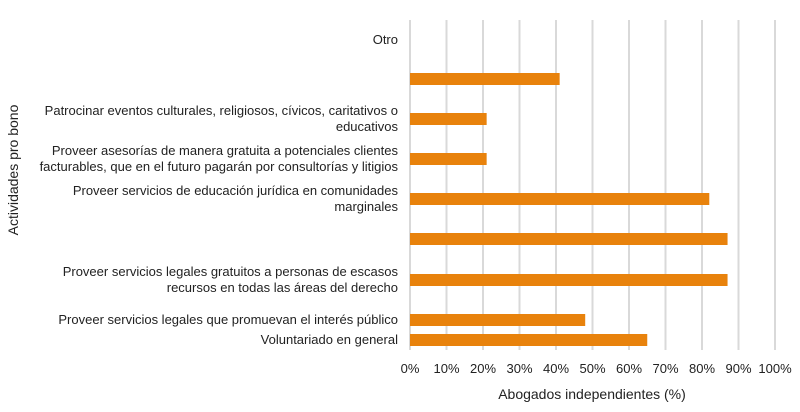 This screenshot has height=412, width=800. Describe the element at coordinates (410, 368) in the screenshot. I see `x-tick-label: 0%` at that location.